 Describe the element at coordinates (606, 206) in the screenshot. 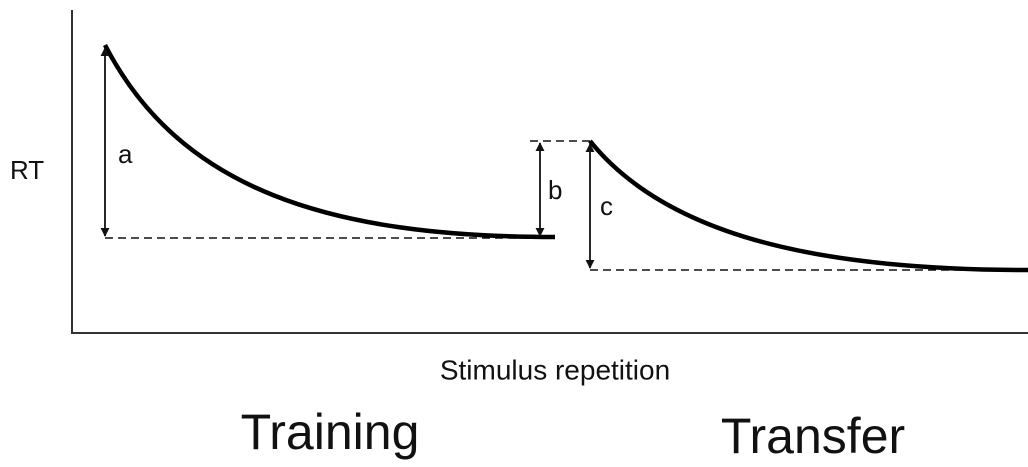

I see `marker-label: c` at that location.